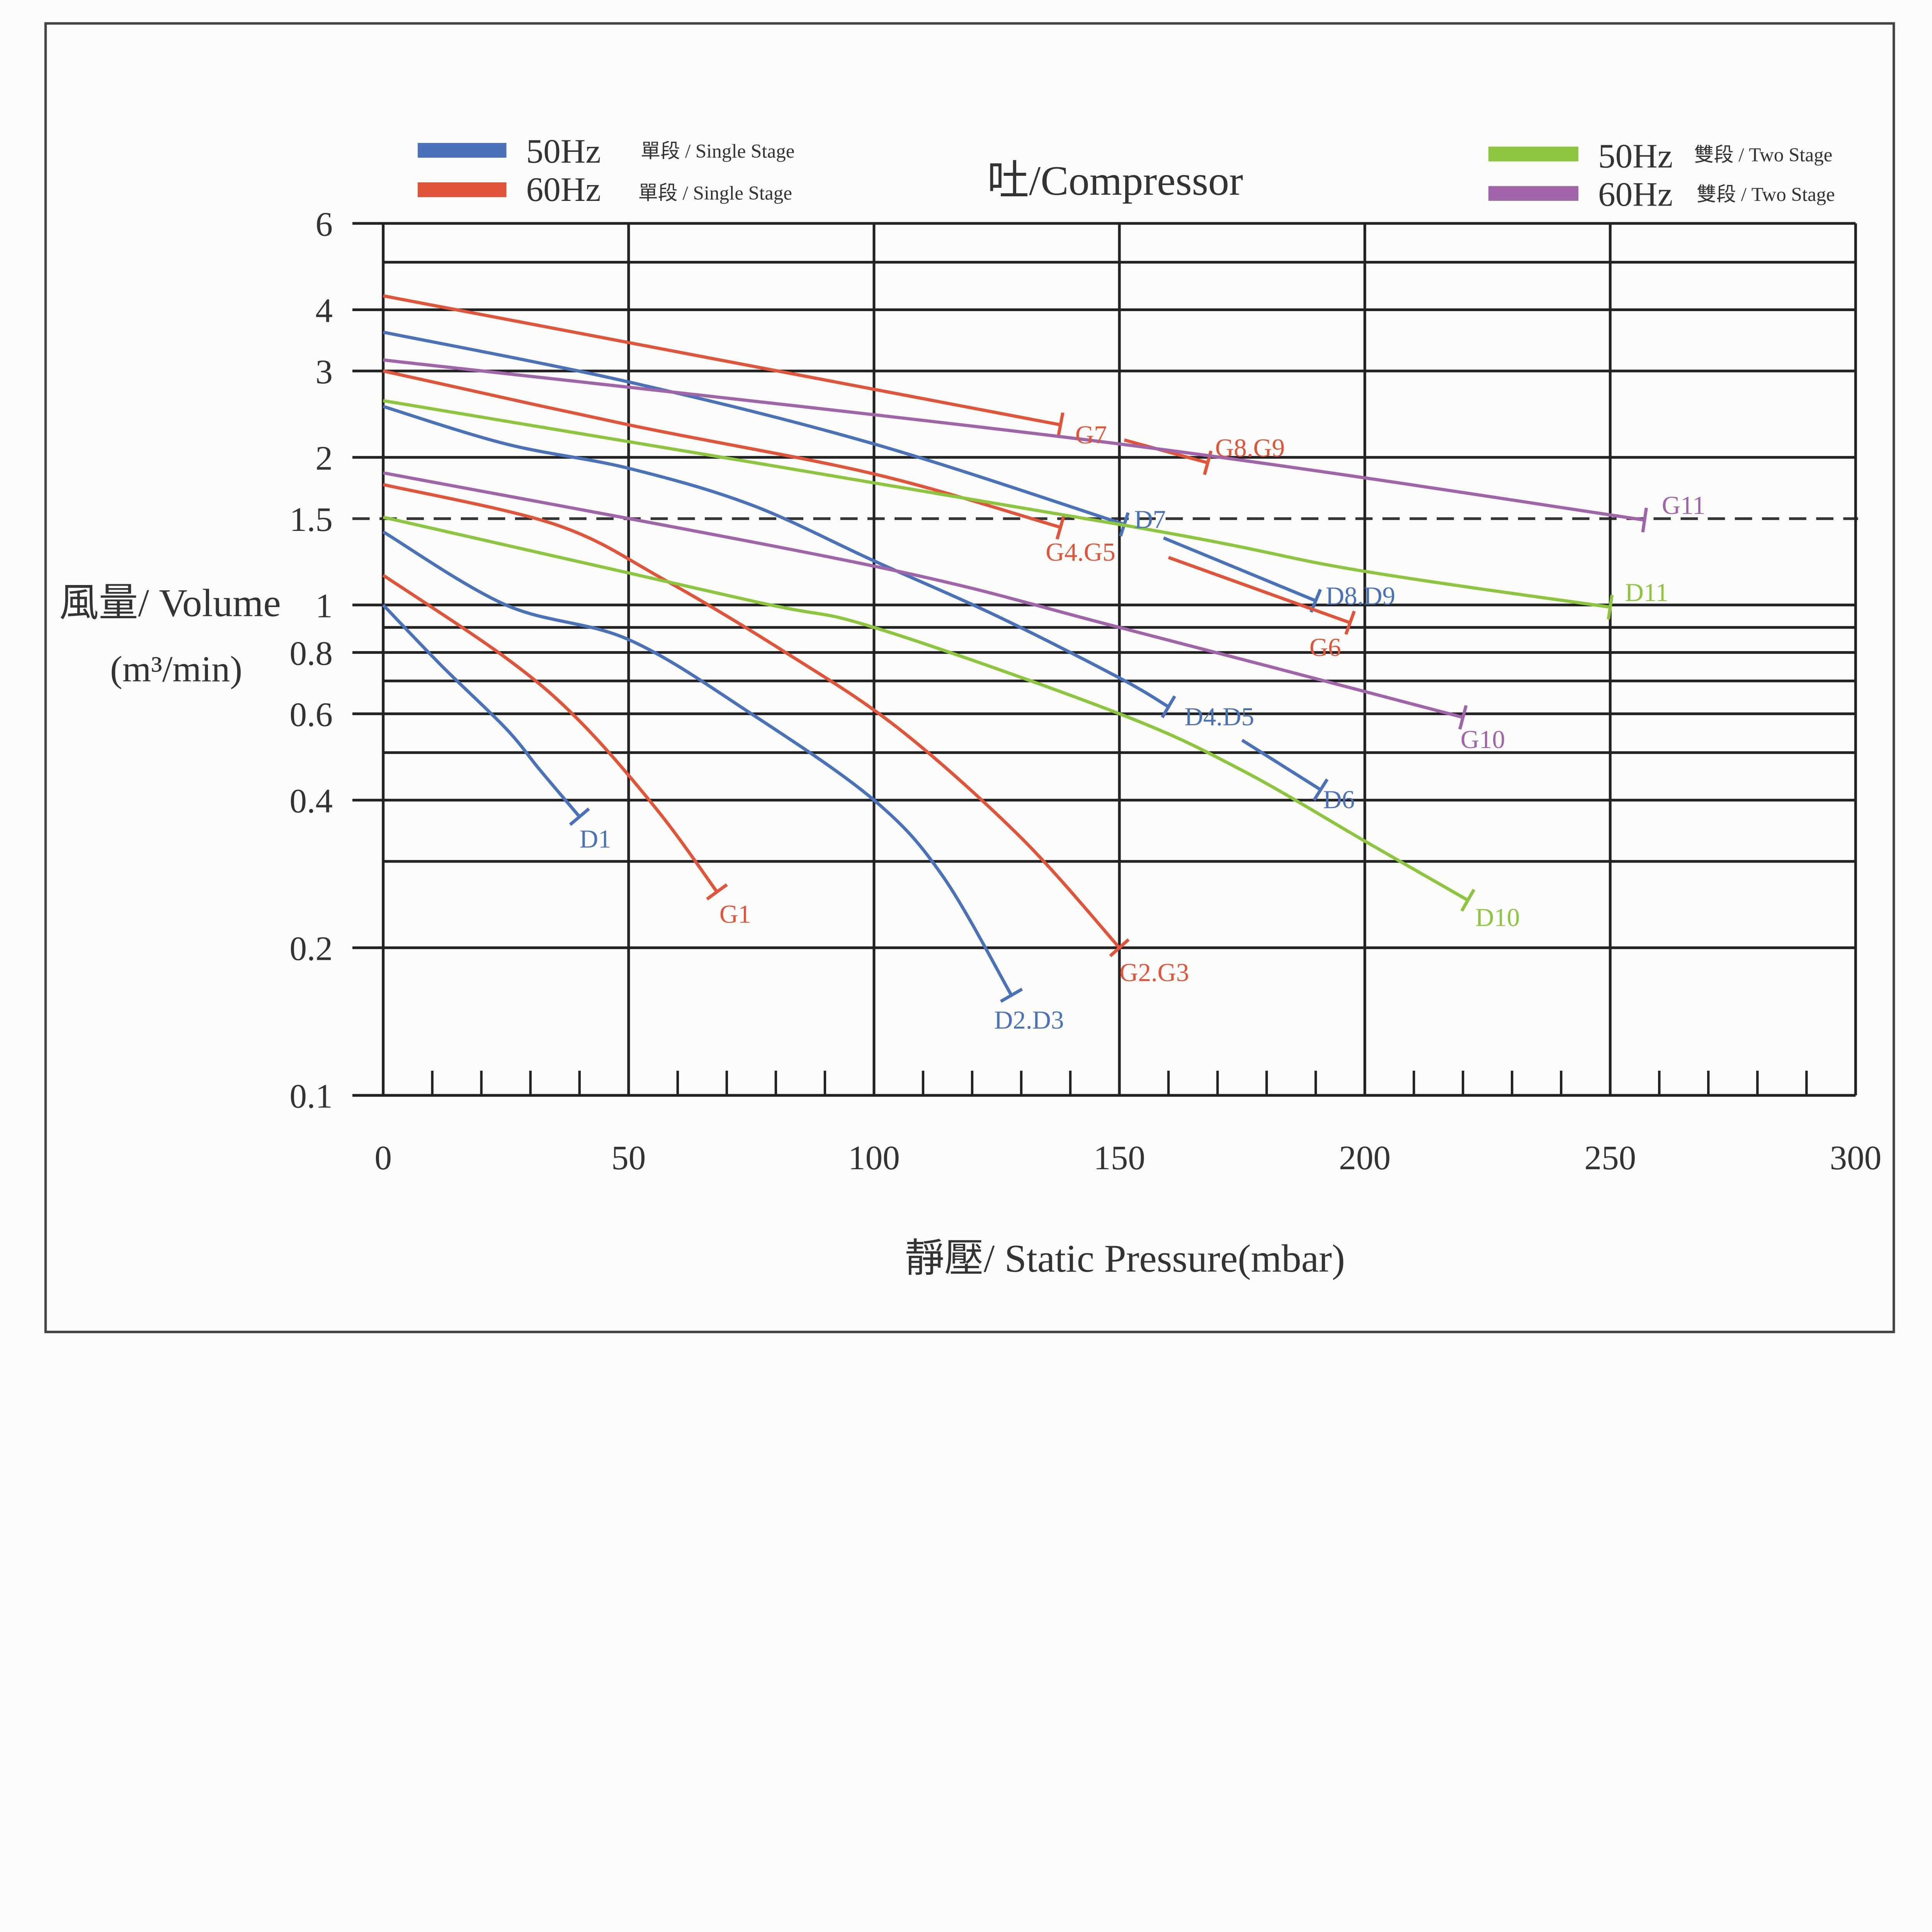 This screenshot has width=1932, height=1932. Describe the element at coordinates (176, 669) in the screenshot. I see `y-axis-unit: (m³/min)` at that location.